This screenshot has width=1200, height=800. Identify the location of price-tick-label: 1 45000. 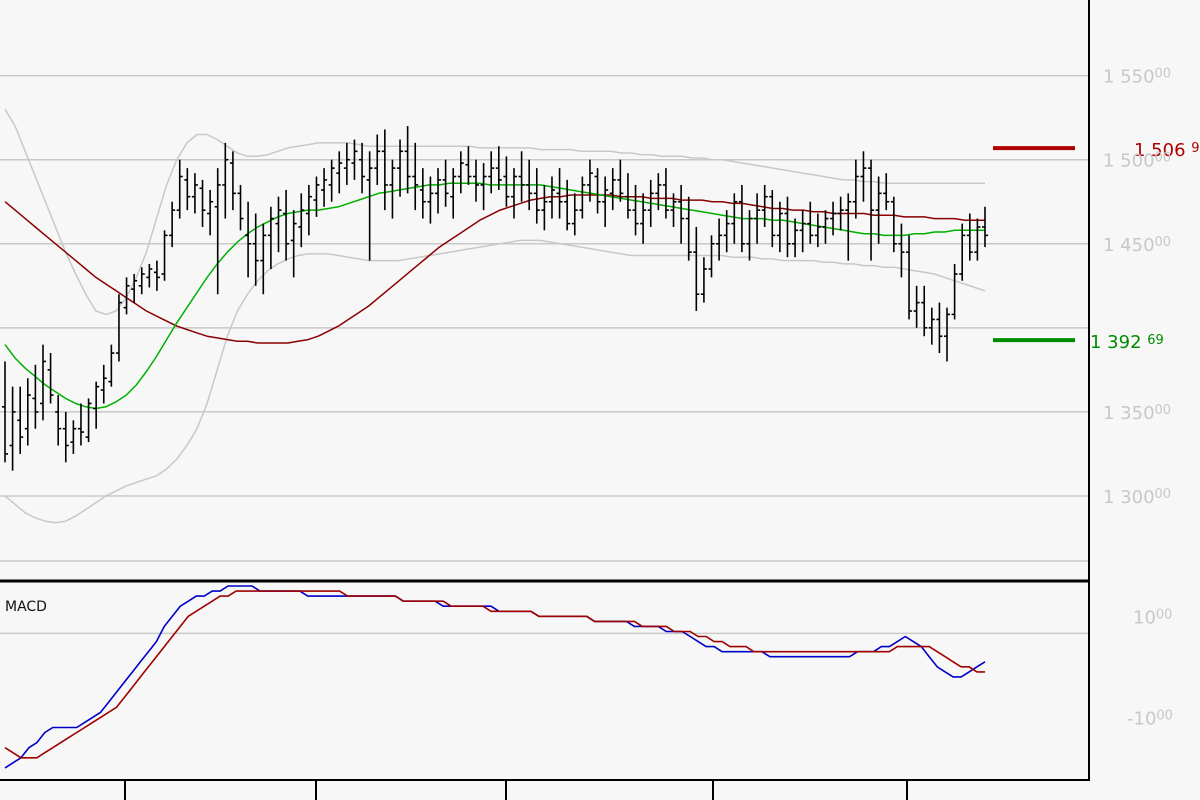
(1137, 245).